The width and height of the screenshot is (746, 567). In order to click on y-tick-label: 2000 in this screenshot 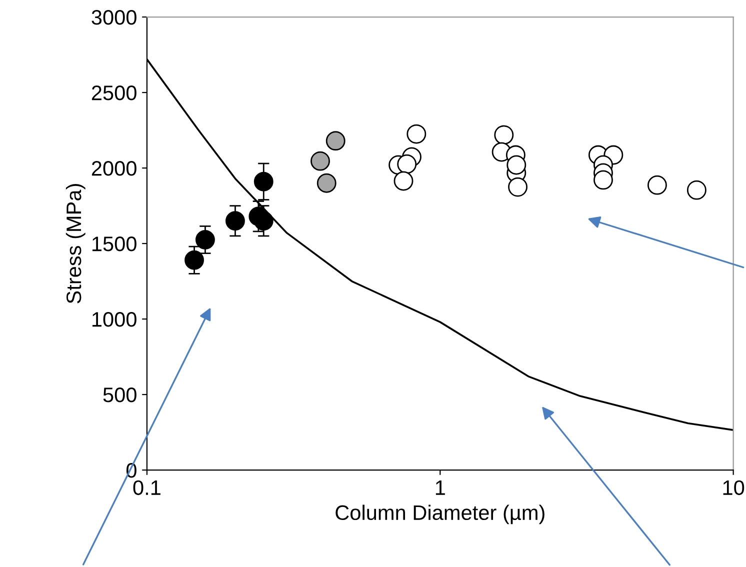, I will do `click(114, 168)`.